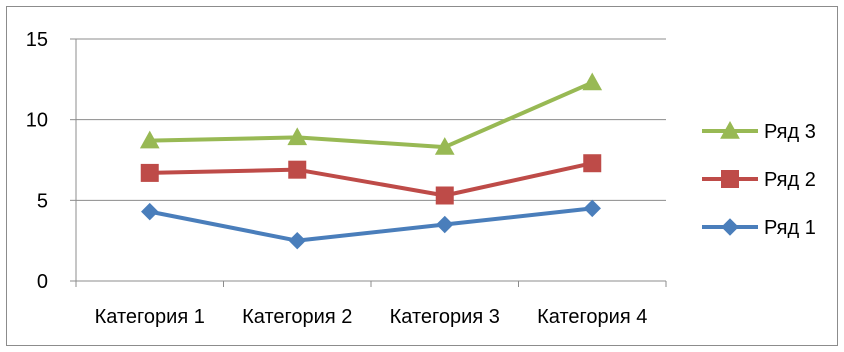 This screenshot has height=352, width=844. I want to click on y-tick-label-3: 15, so click(37, 40).